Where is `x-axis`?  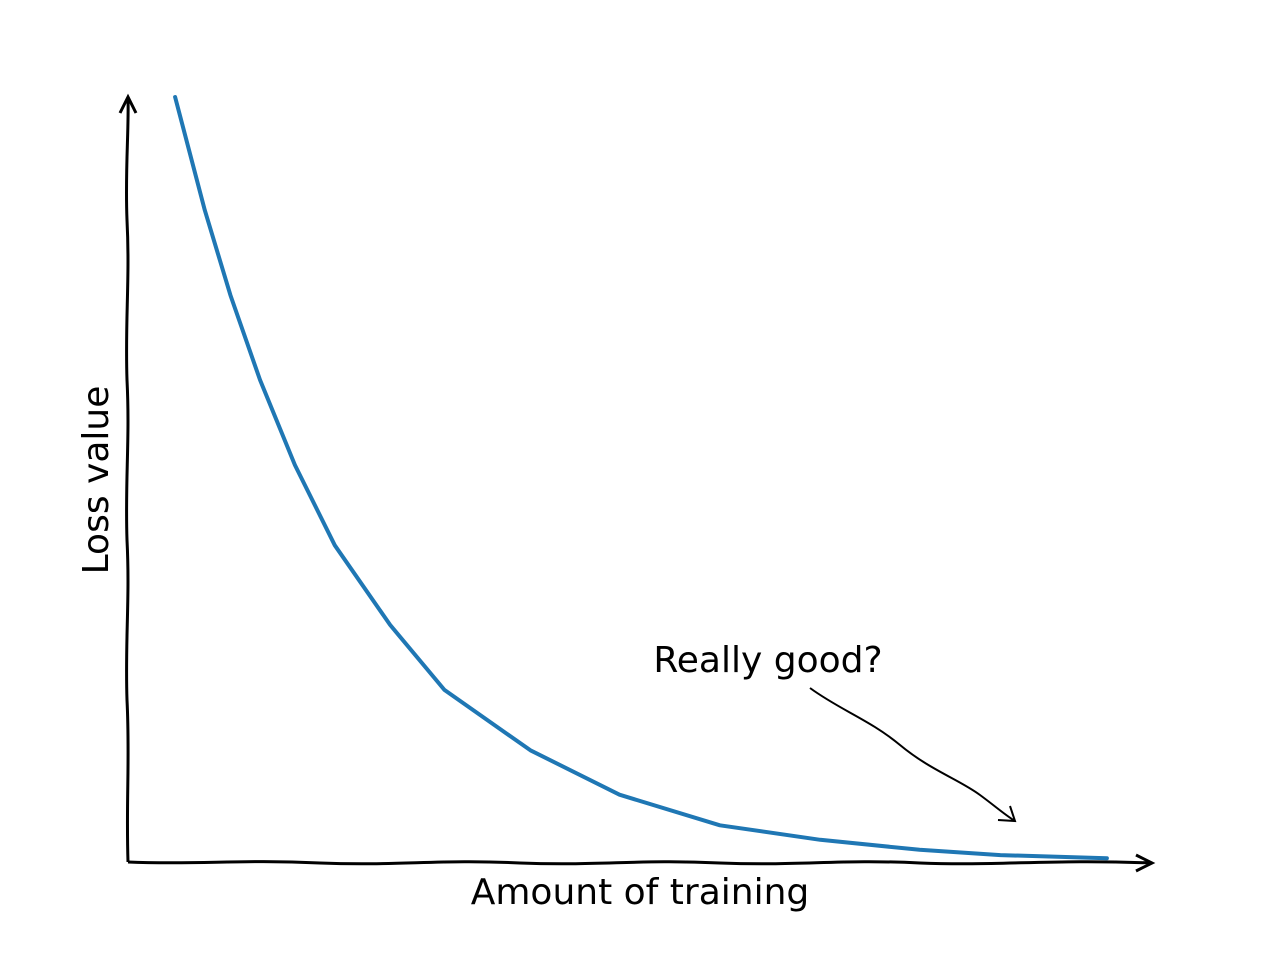 x-axis is located at coordinates (640, 863).